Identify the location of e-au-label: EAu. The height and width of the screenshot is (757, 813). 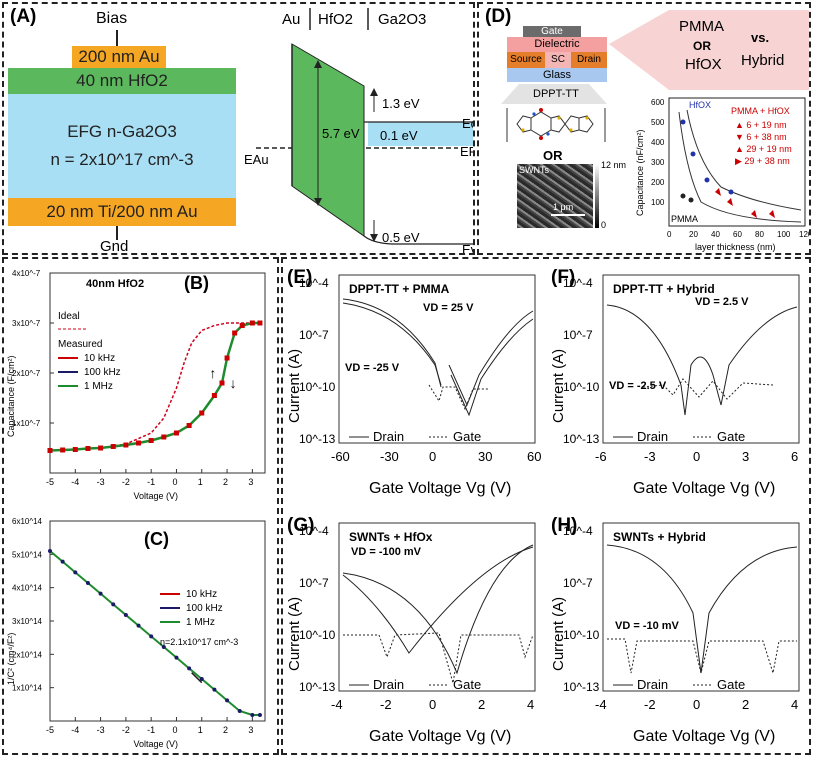
(256, 159).